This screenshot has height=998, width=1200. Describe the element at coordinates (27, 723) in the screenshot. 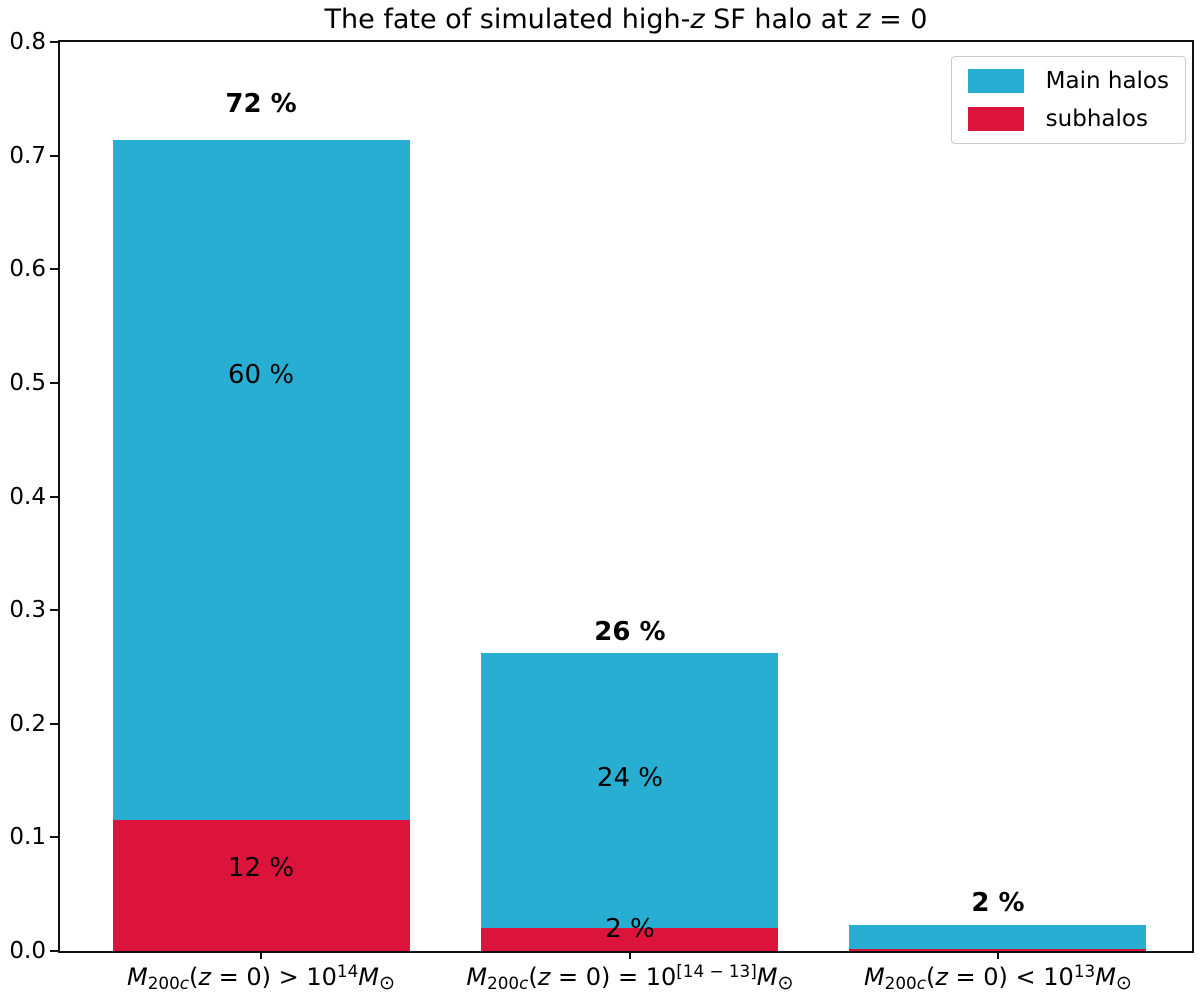

I see `y-tick-label: 0.2` at that location.